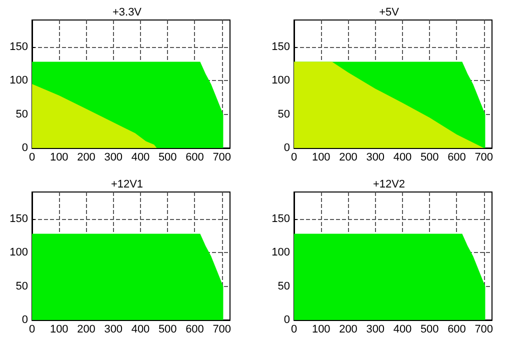  I want to click on chart-title: +12V1, so click(127, 184).